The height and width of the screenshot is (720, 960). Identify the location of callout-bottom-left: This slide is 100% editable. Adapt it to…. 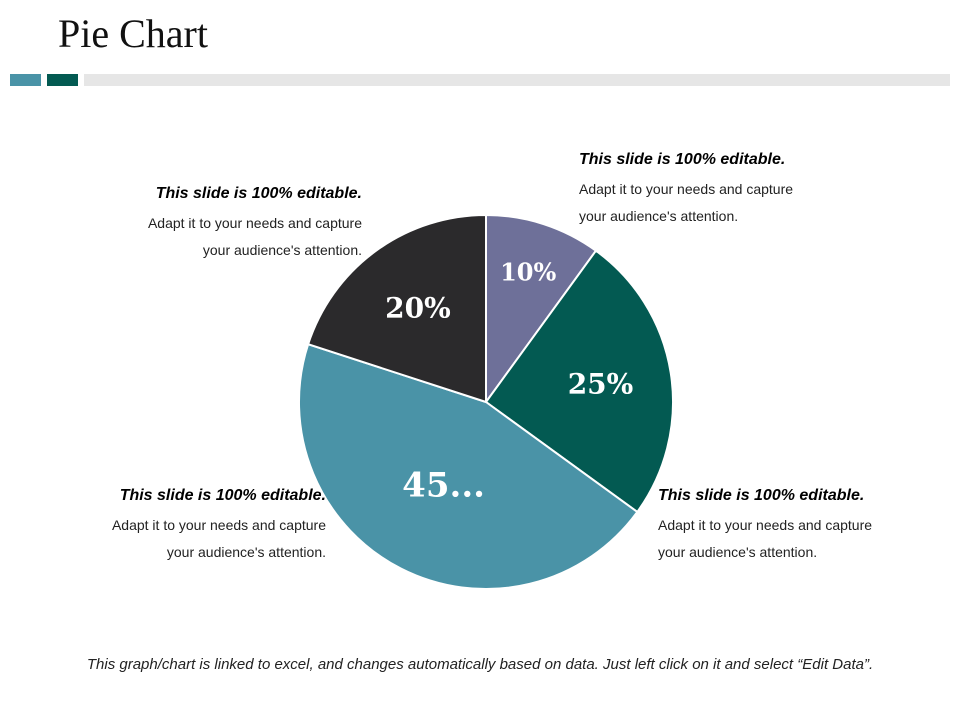
(166, 523).